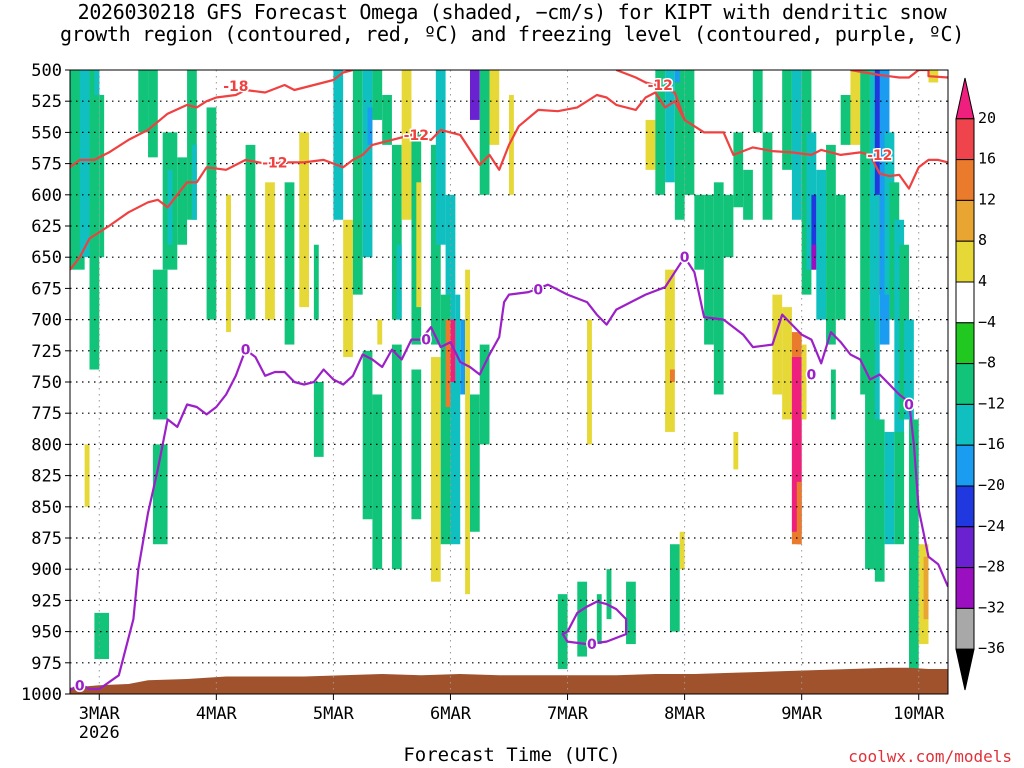  Describe the element at coordinates (991, 403) in the screenshot. I see `colorbar-label: −12` at that location.